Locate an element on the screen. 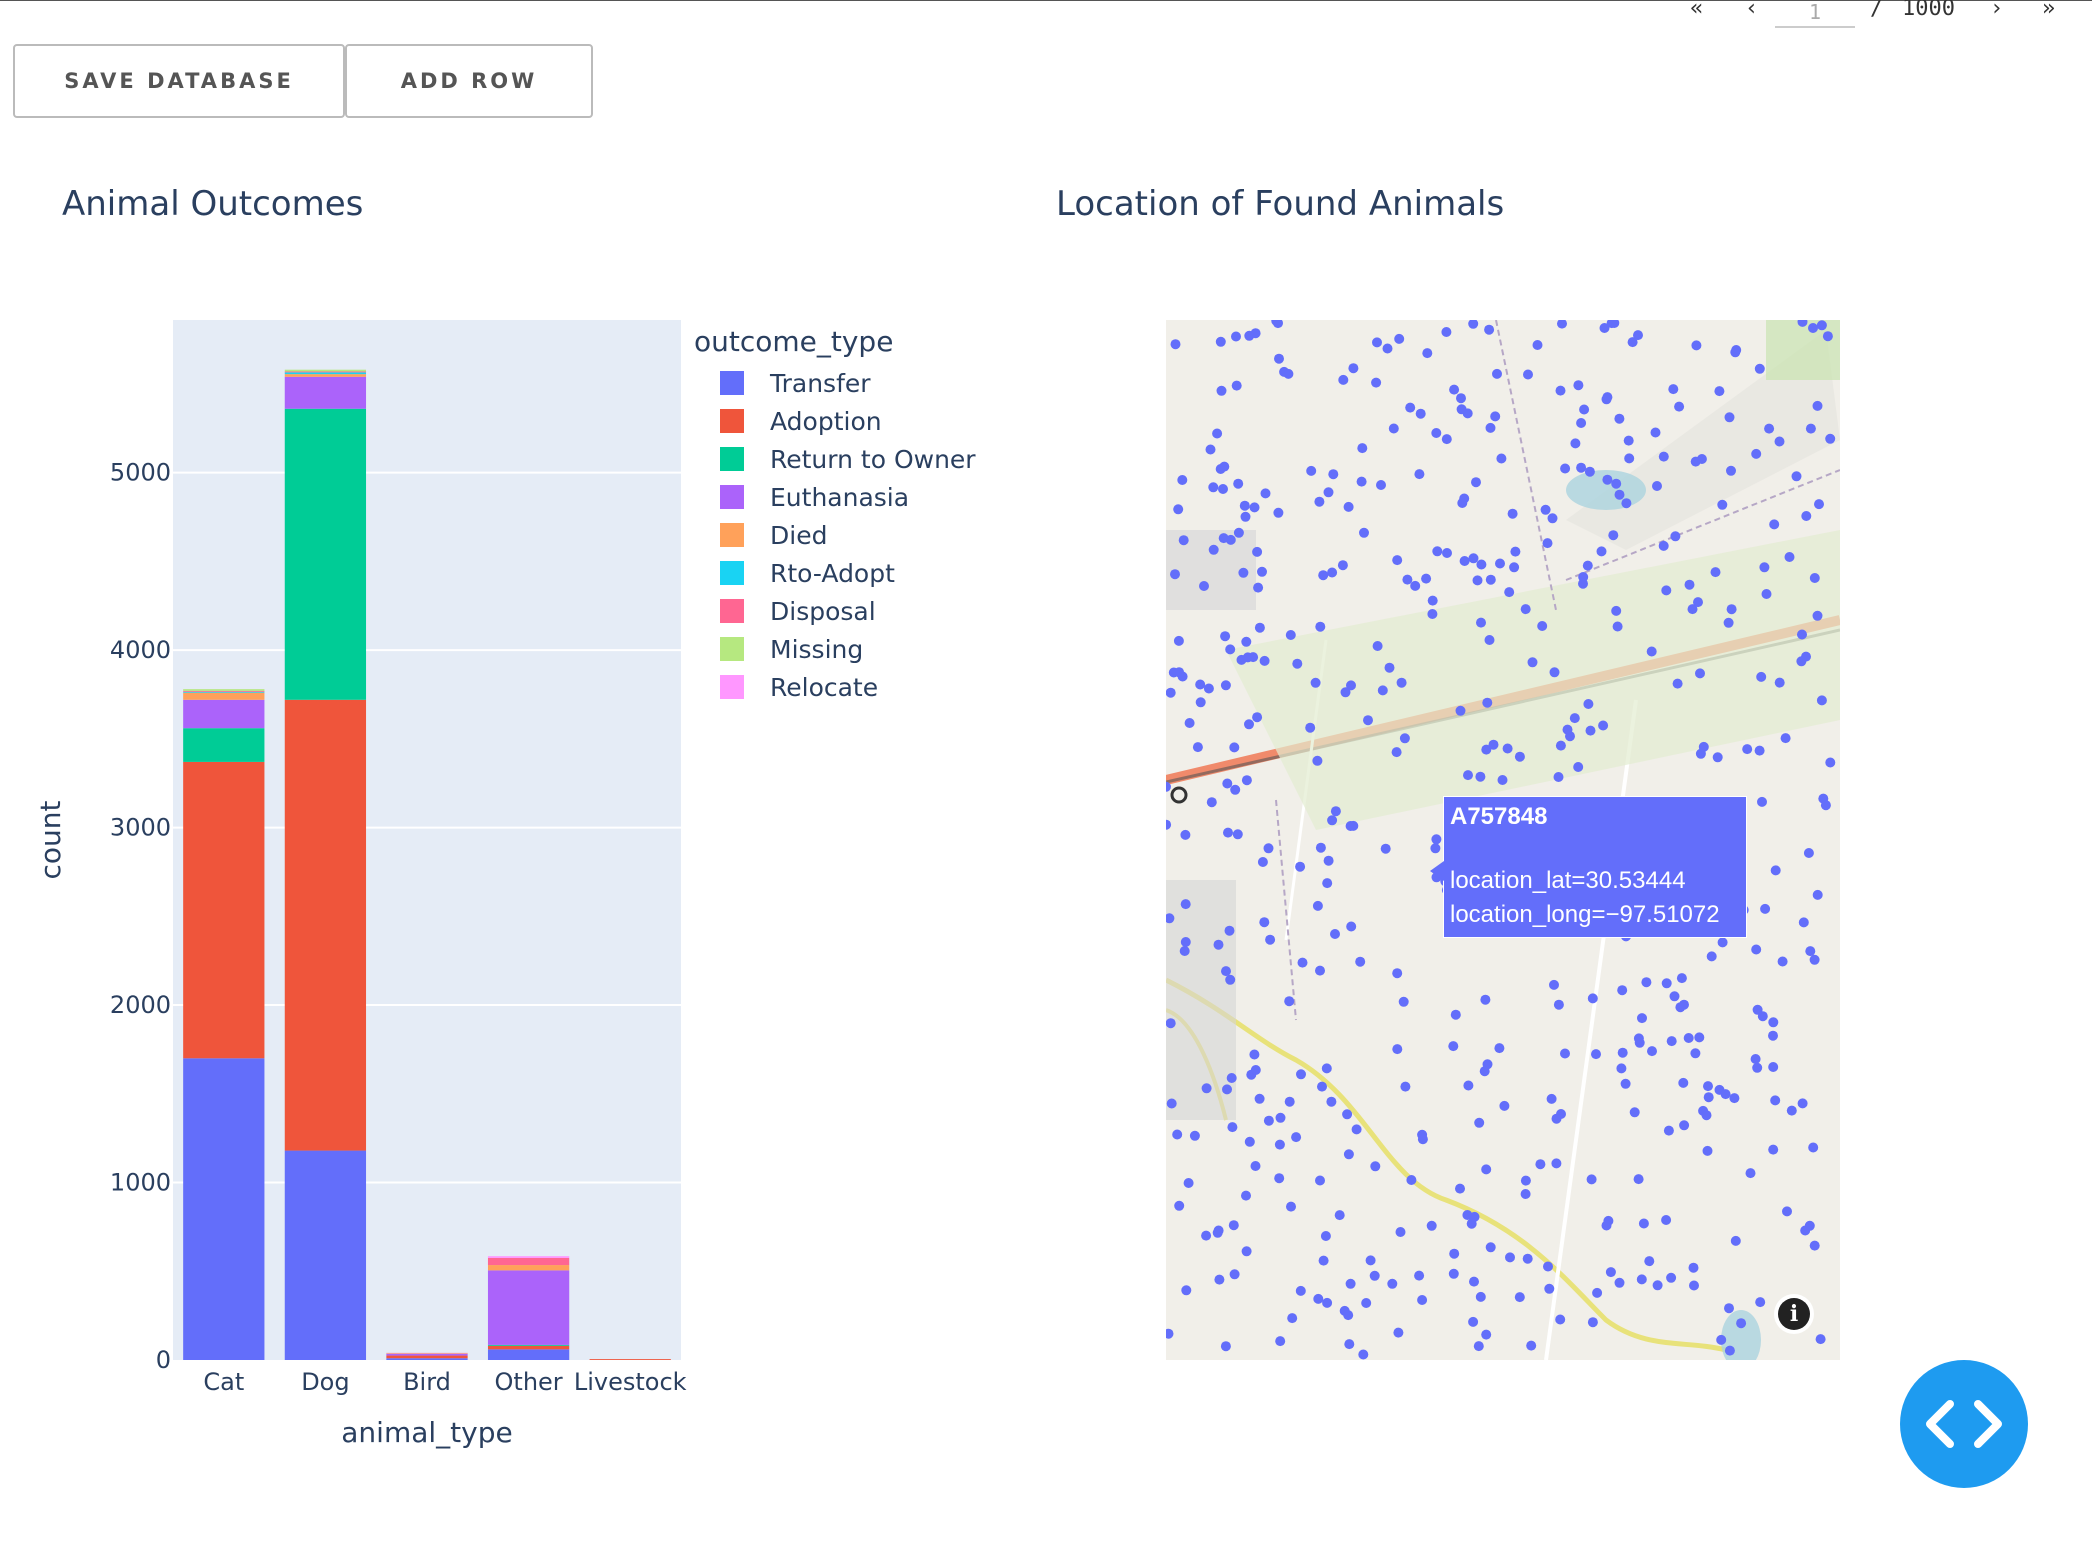 Image resolution: width=2092 pixels, height=1554 pixels. save-database-button: SAVE DATABASE is located at coordinates (179, 81).